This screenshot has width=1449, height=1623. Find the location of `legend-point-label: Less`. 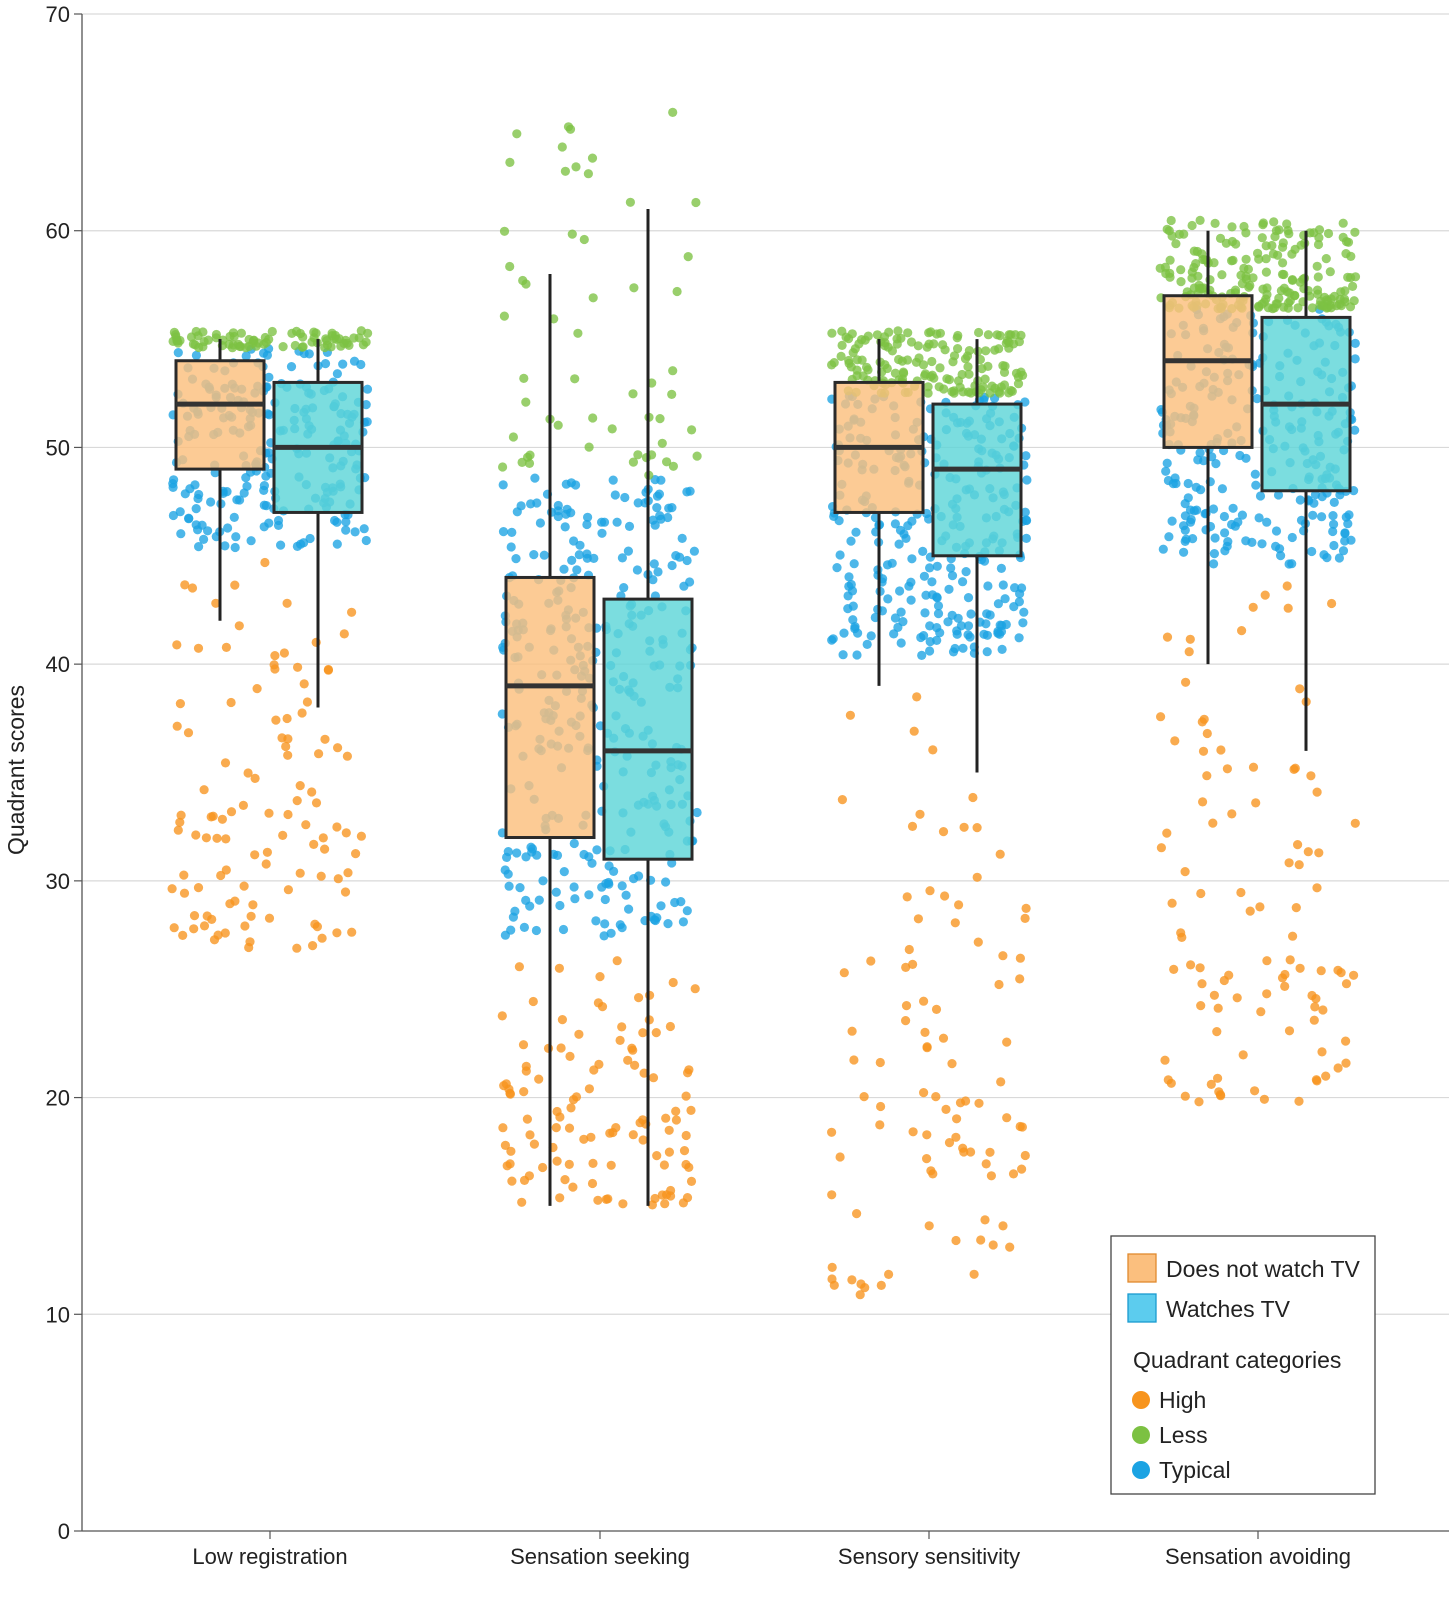

legend-point-label: Less is located at coordinates (1183, 1435).